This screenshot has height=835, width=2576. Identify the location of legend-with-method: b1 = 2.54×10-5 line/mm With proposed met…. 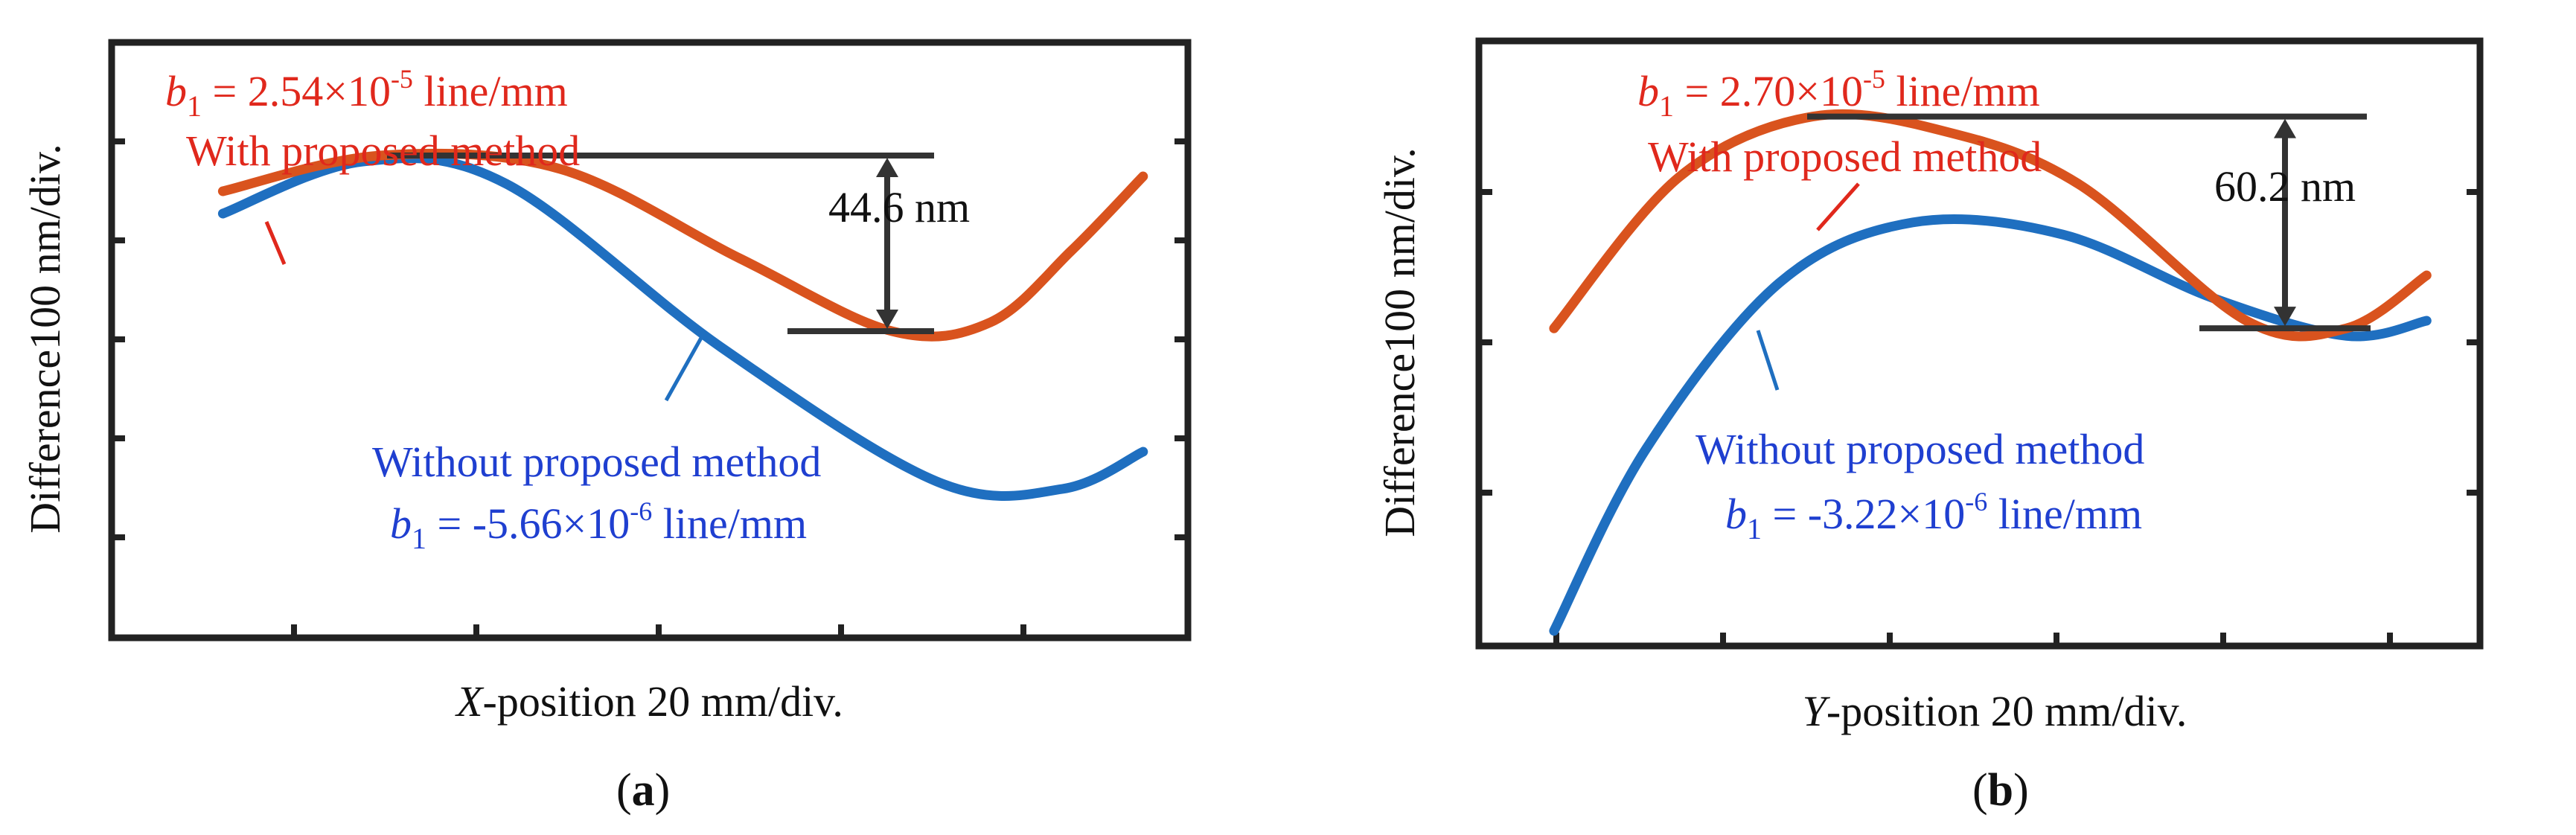
(373, 164).